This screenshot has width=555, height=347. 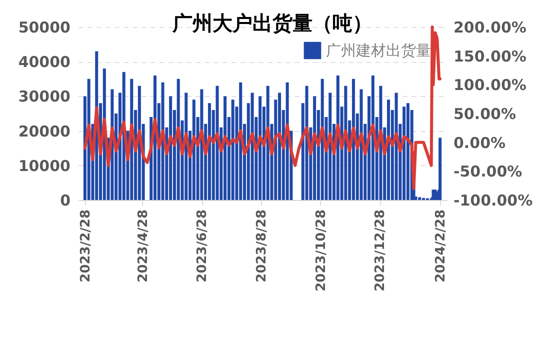 What do you see at coordinates (488, 171) in the screenshot?
I see `y2-tick-label: -50.00%` at bounding box center [488, 171].